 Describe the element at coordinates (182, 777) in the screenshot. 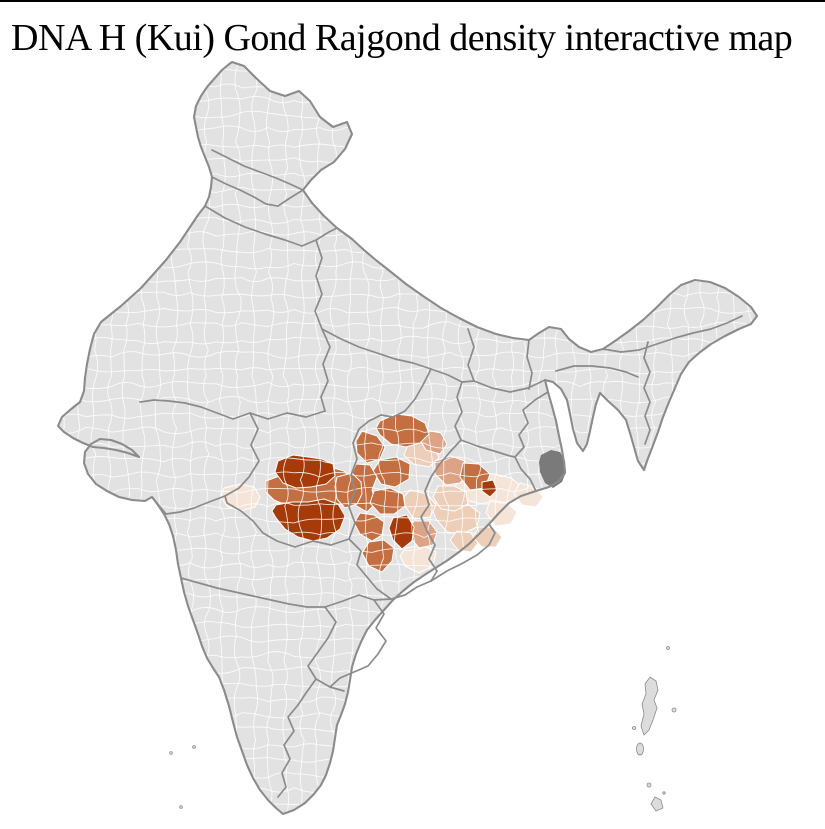

I see `lakshadweep-islands` at that location.